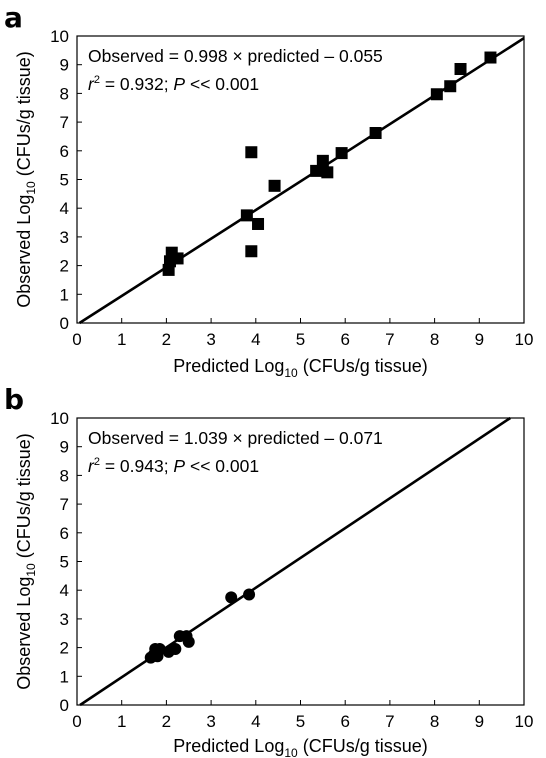 This screenshot has height=758, width=546. Describe the element at coordinates (235, 56) in the screenshot. I see `regression-equation: Observed = 0.998 × predicted – 0.055` at that location.